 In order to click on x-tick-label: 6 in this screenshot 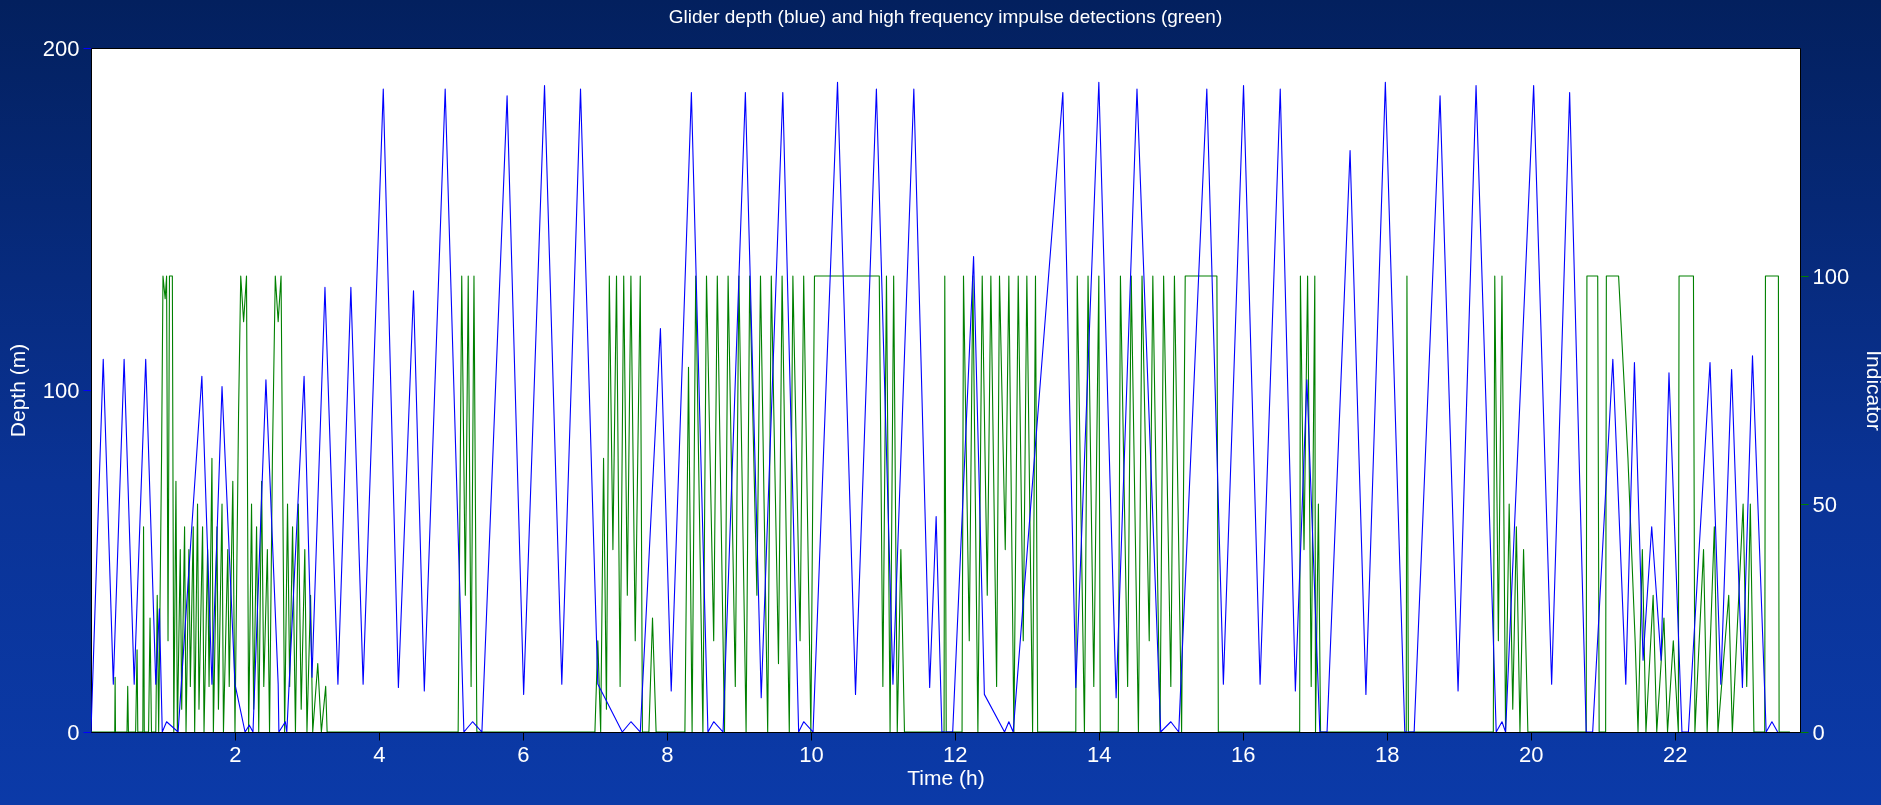, I will do `click(523, 754)`.